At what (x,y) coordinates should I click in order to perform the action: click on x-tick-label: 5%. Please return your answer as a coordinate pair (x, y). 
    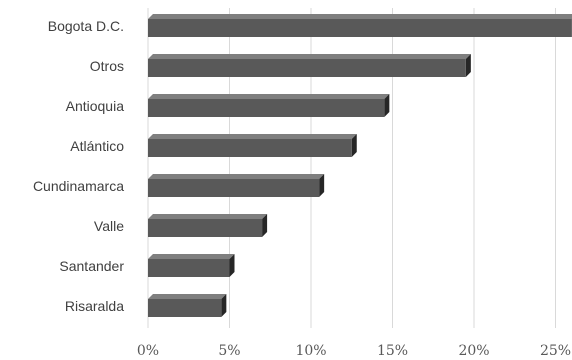
    Looking at the image, I should click on (229, 351).